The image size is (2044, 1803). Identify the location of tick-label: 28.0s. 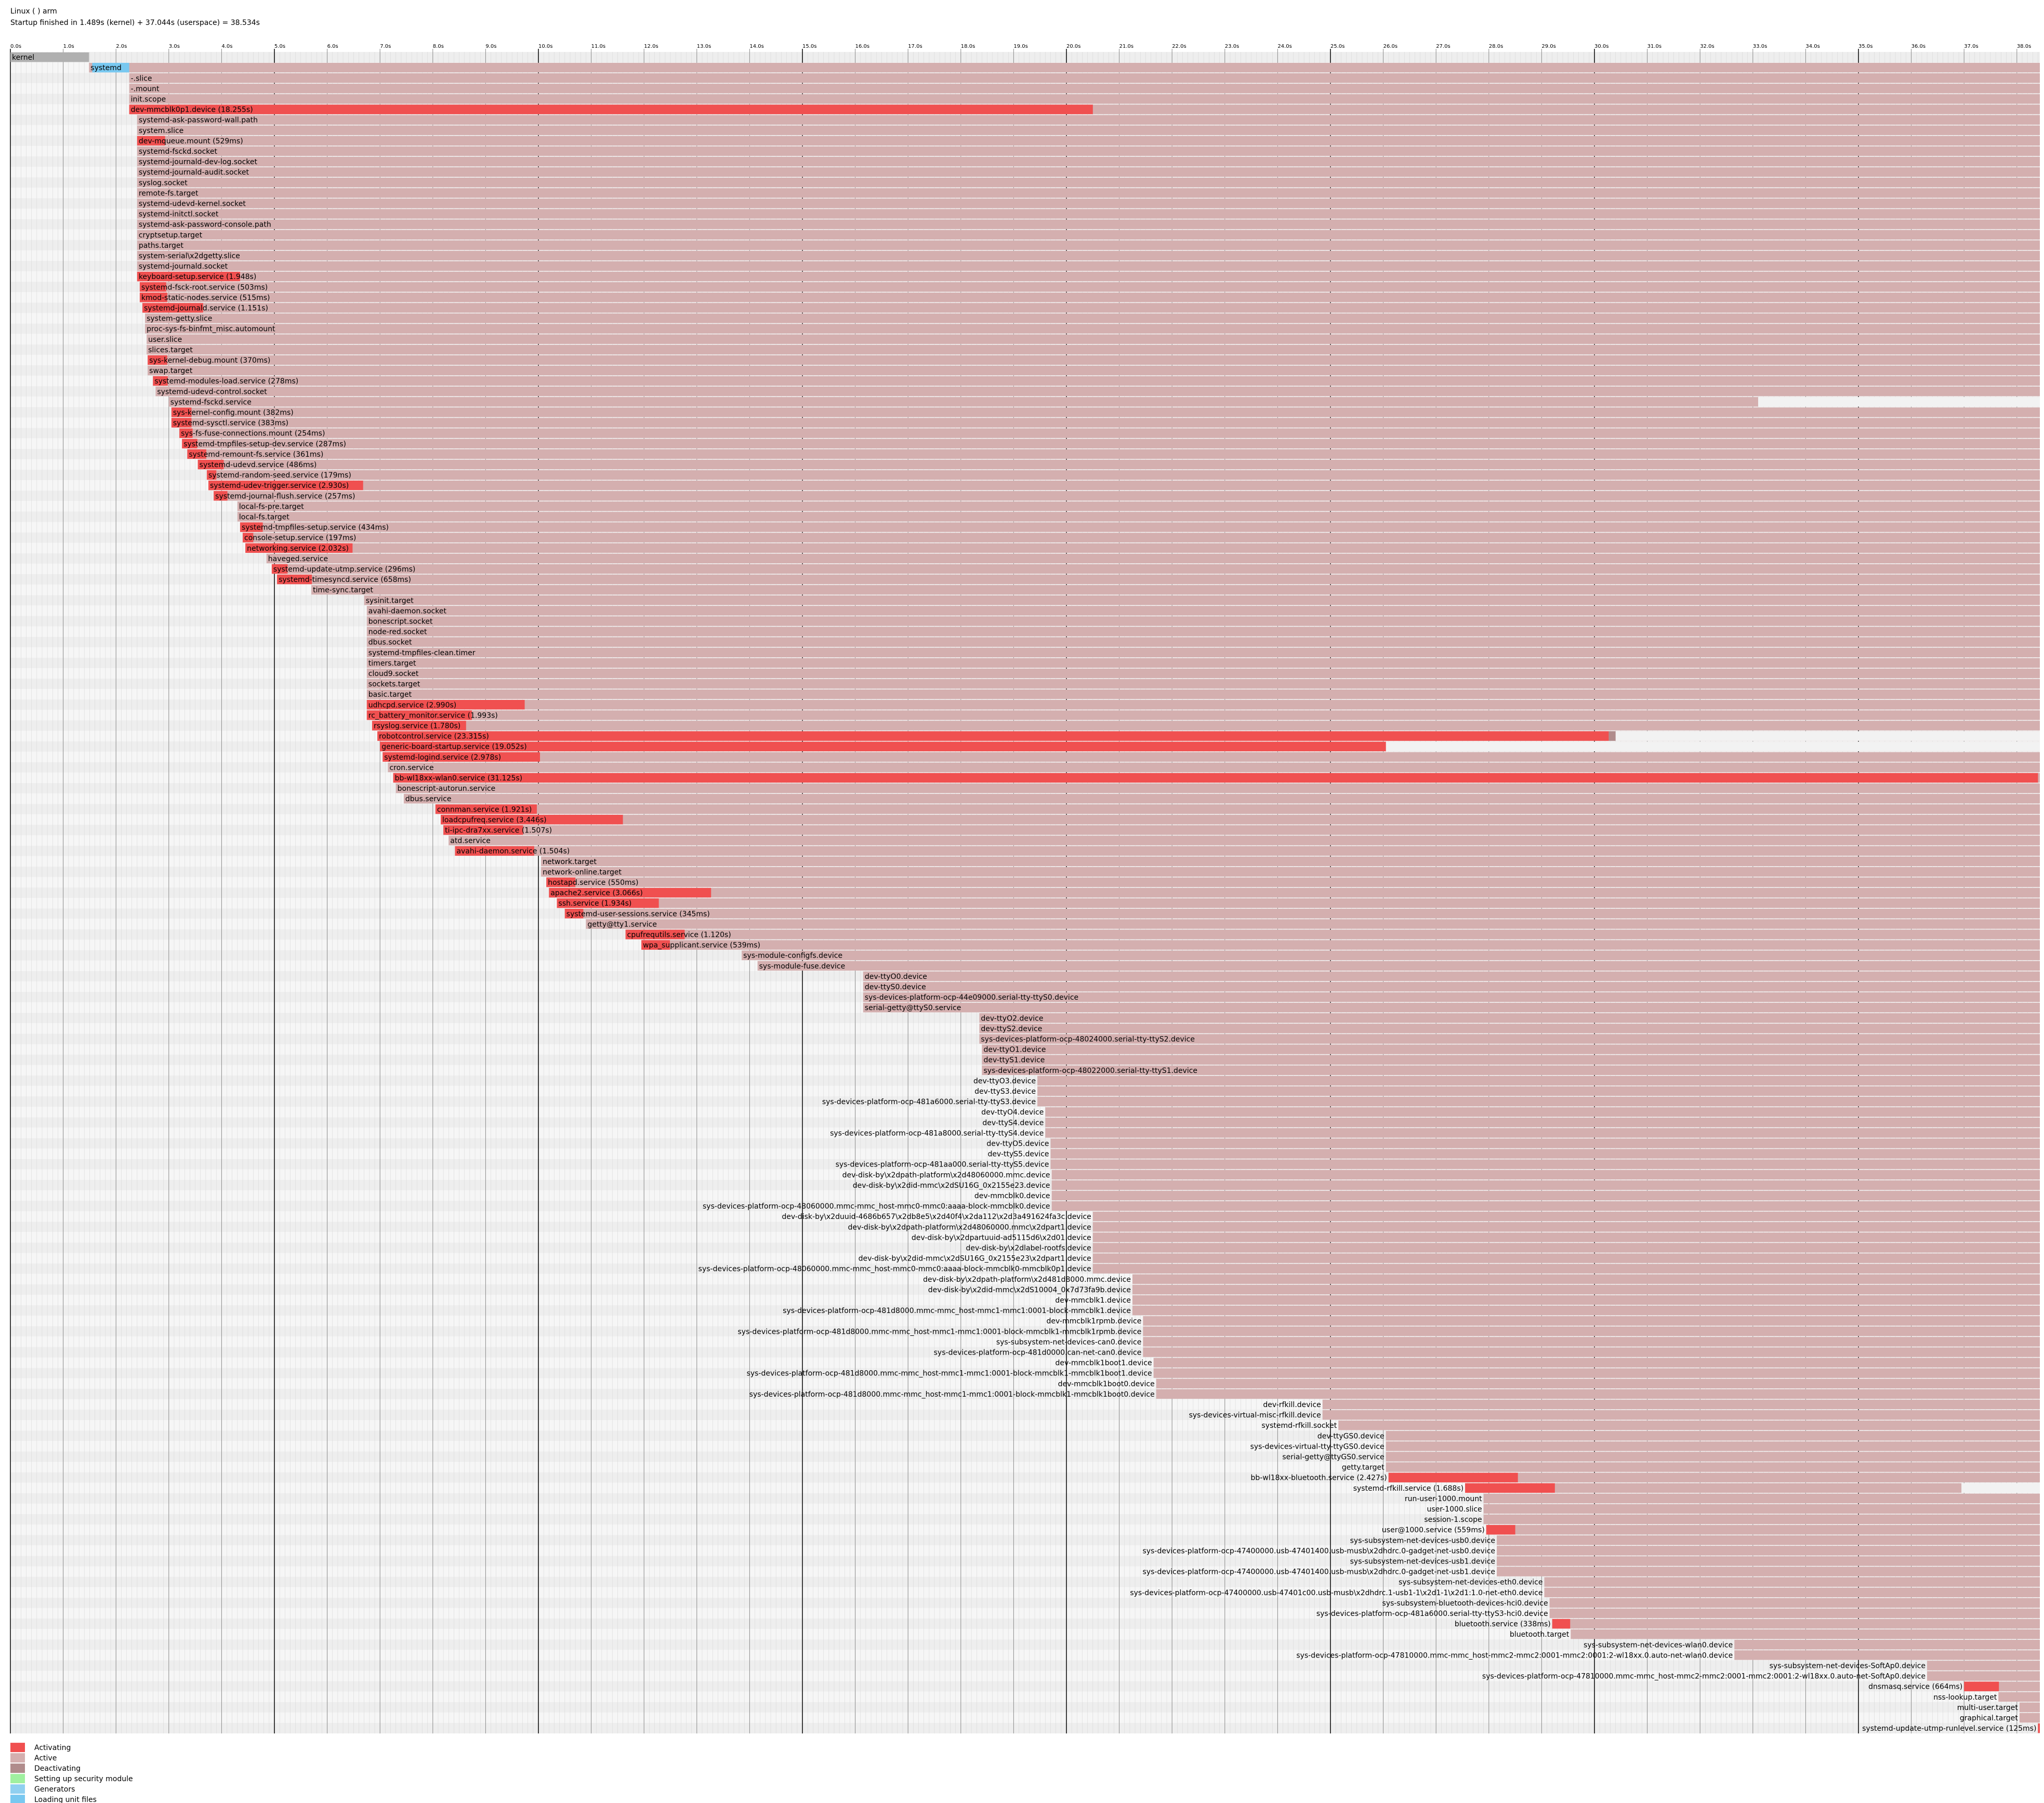
(1496, 47).